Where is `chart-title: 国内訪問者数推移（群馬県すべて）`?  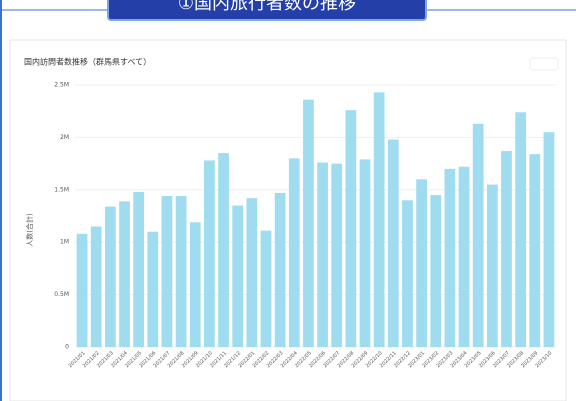 chart-title: 国内訪問者数推移（群馬県すべて） is located at coordinates (87, 62).